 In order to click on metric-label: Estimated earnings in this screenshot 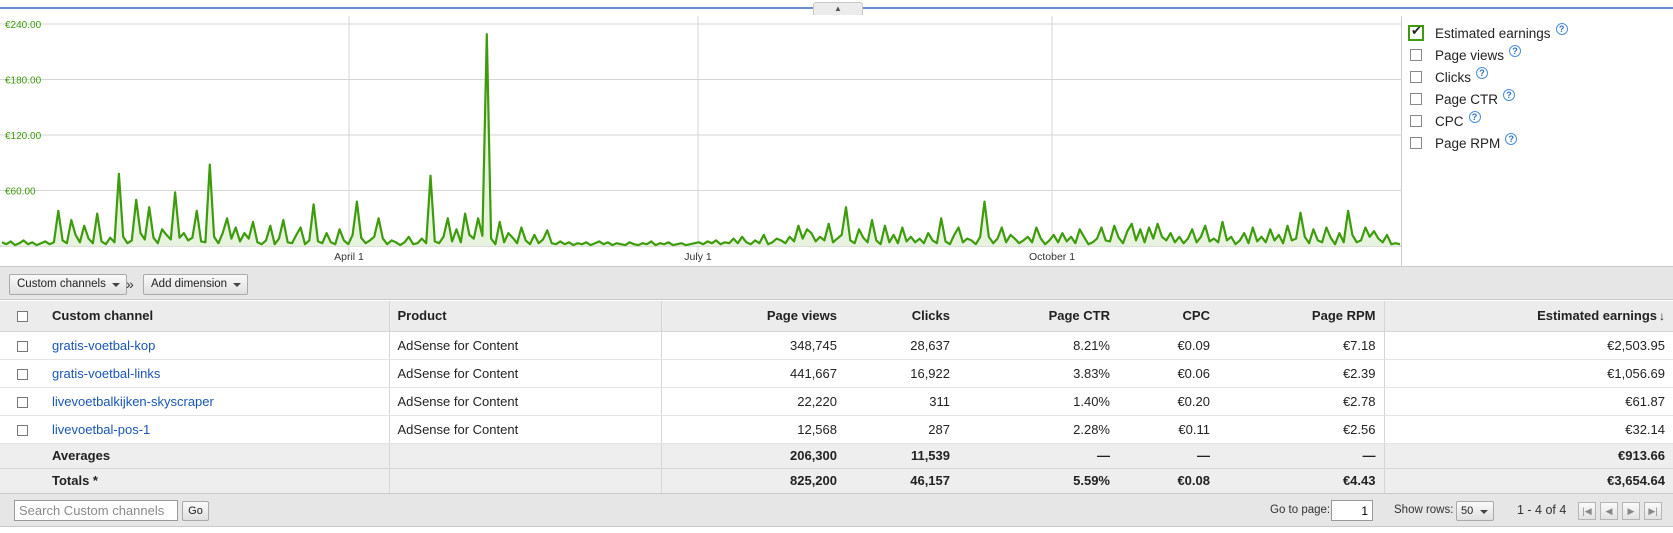, I will do `click(1493, 33)`.